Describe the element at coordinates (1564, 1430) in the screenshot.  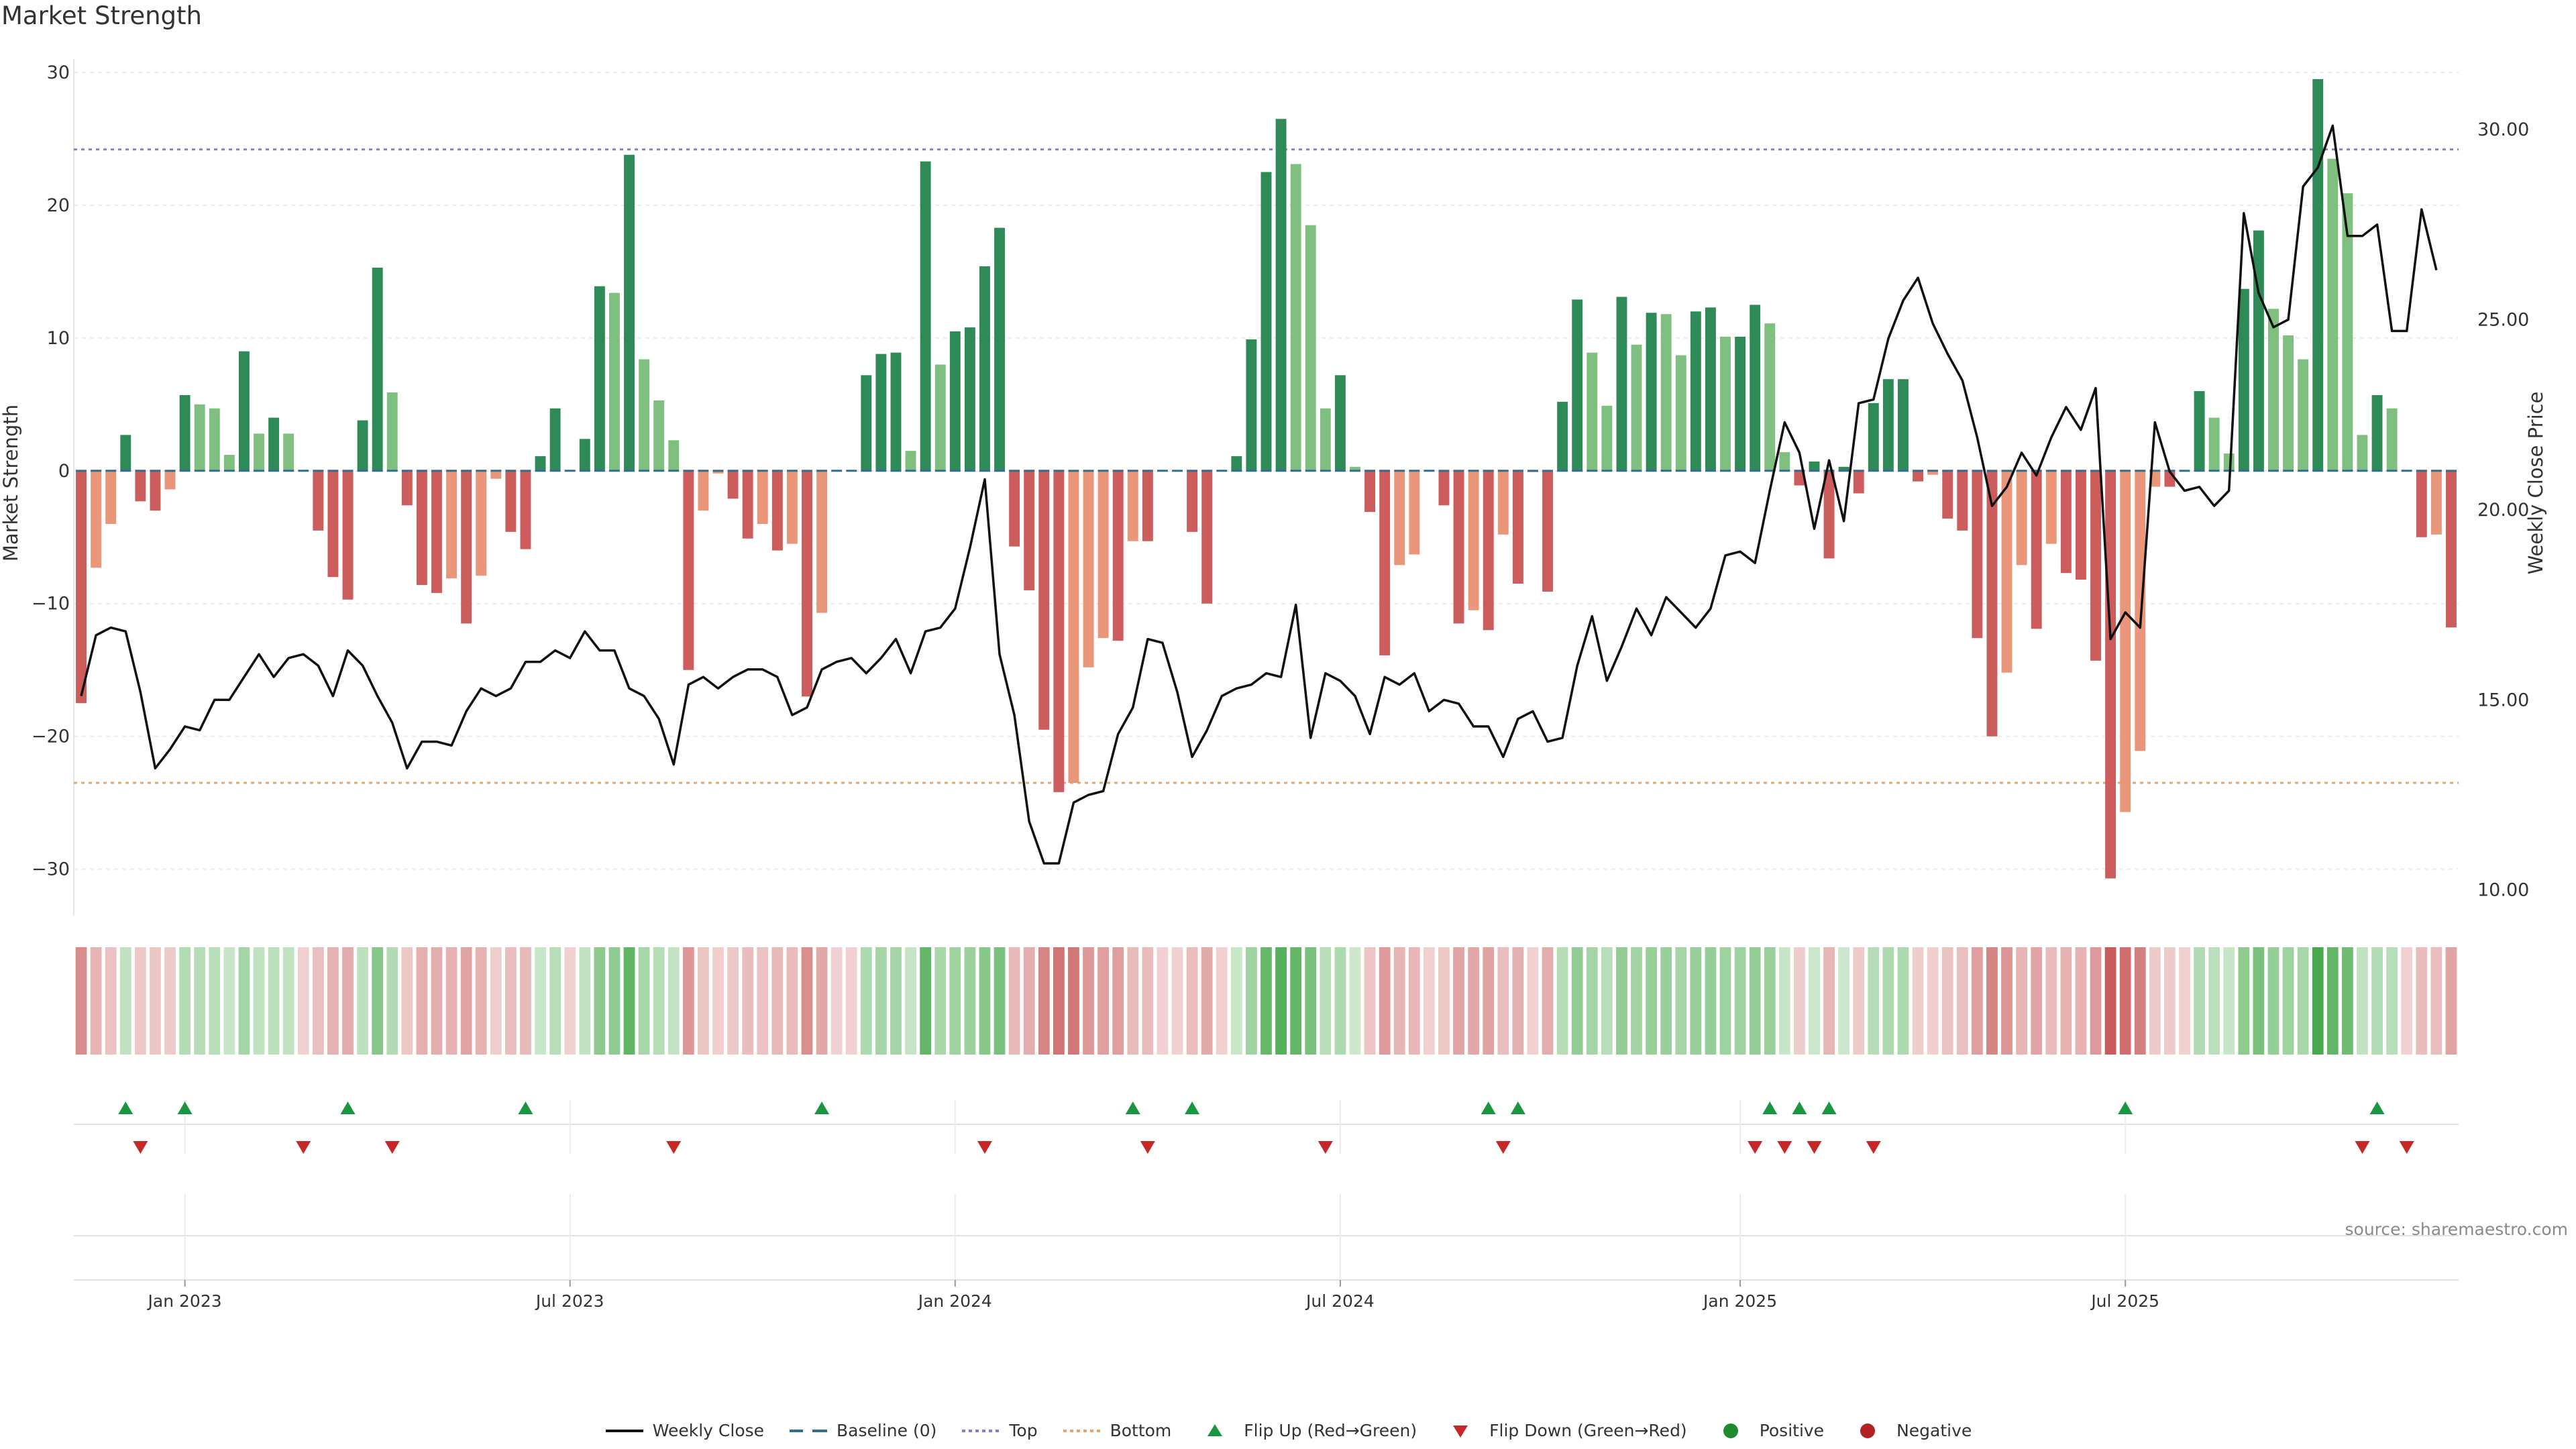
I see `legend-item: Flip Down (Green→Red)` at that location.